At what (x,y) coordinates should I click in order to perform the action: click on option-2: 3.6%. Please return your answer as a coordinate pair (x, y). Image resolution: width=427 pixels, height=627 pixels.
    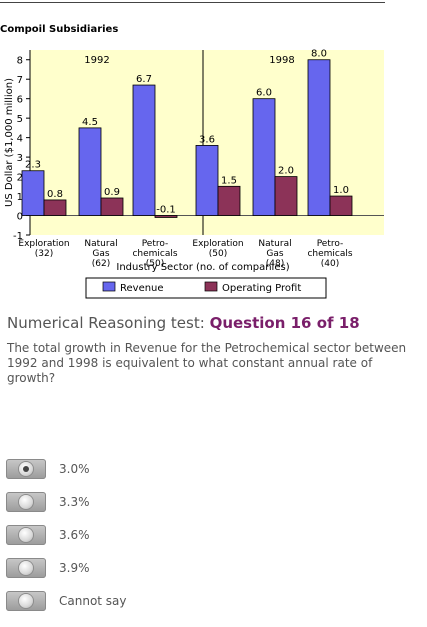
    Looking at the image, I should click on (156, 535).